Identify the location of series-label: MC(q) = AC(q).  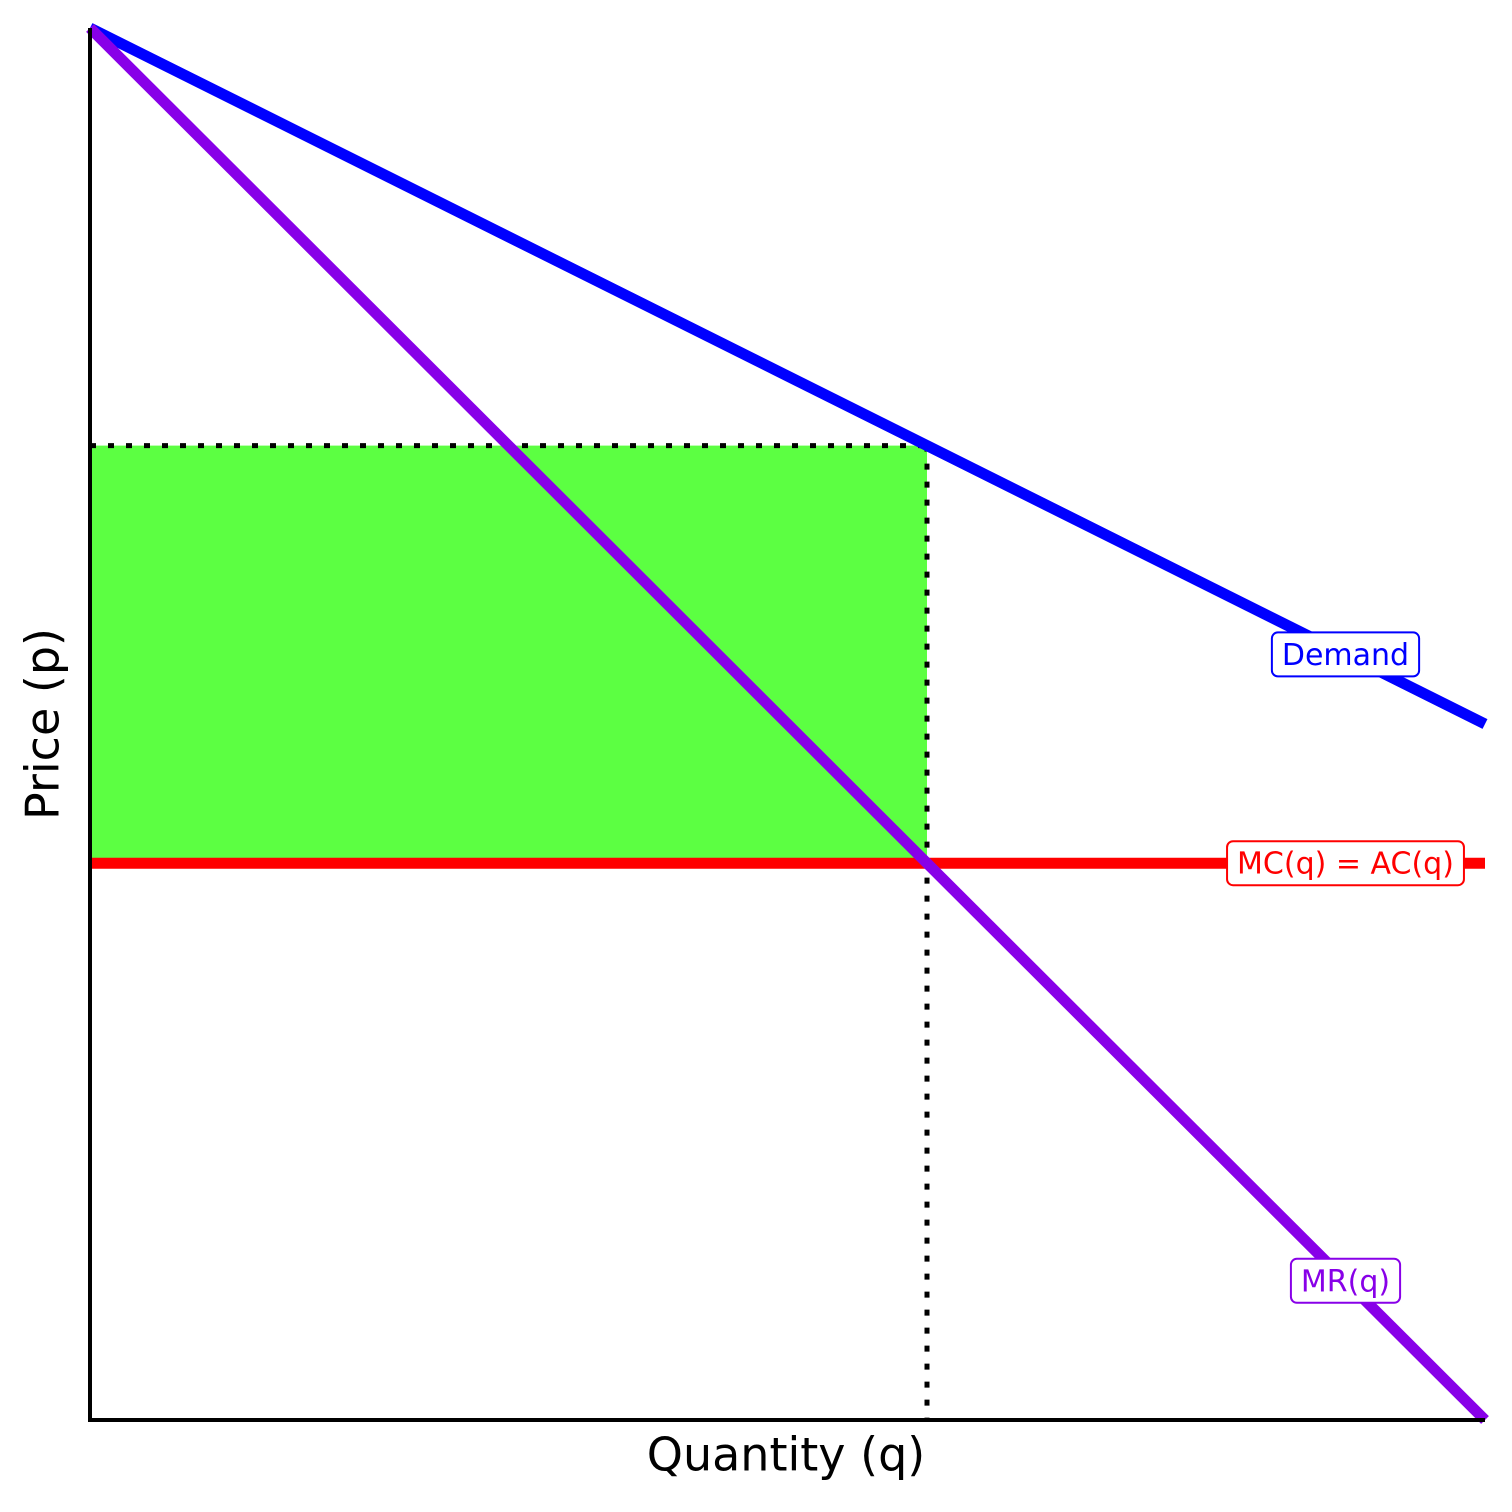
(1345, 864).